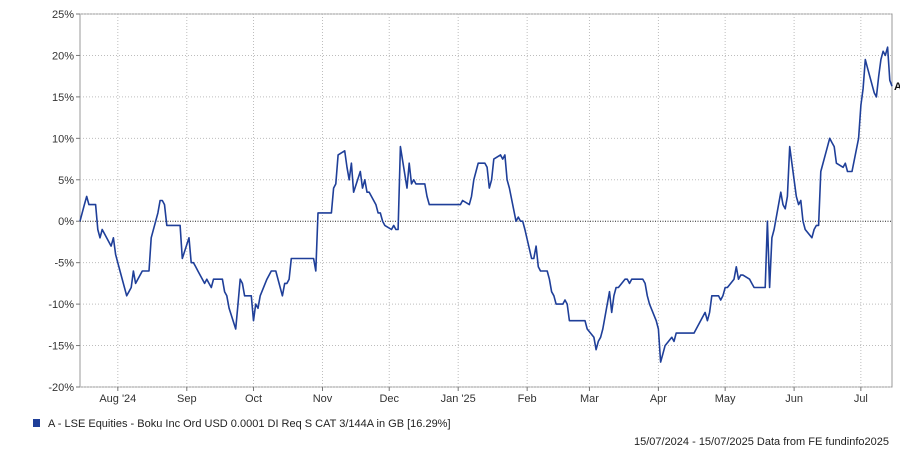 This screenshot has height=450, width=900. Describe the element at coordinates (63, 56) in the screenshot. I see `y-tick-label: 20%` at that location.